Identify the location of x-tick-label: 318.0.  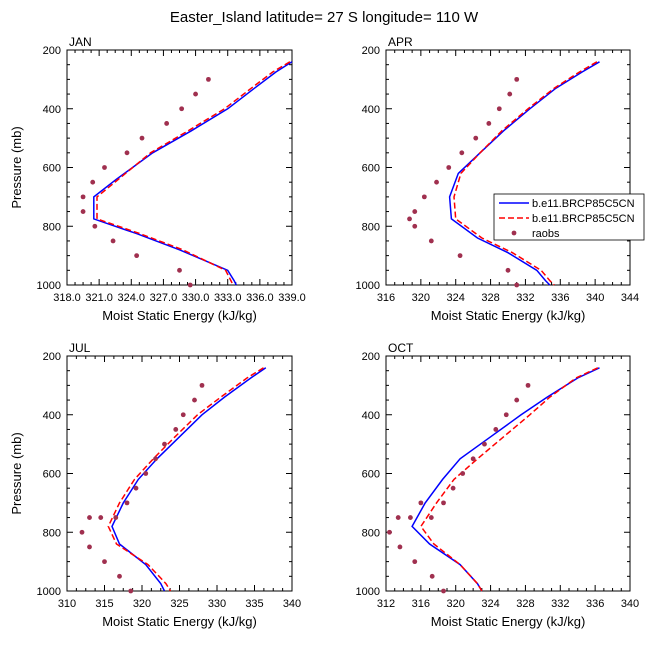
(67, 298).